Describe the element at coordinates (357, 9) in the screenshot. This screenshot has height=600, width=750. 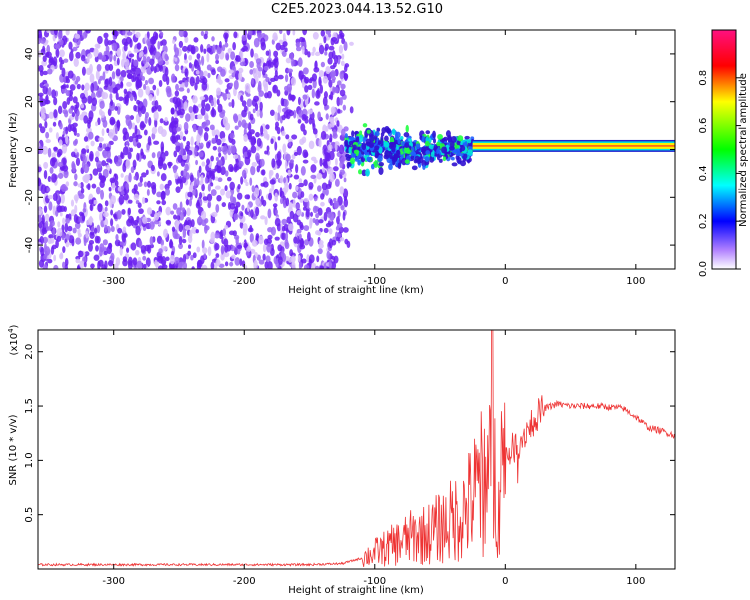
I see `figure-title: C2E5.2023.044.13.52.G10` at that location.